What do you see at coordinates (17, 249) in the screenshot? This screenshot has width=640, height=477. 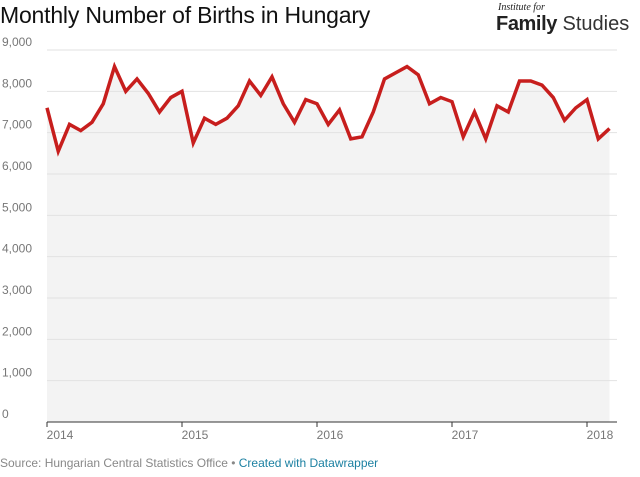 I see `y-tick-label: 4,000` at bounding box center [17, 249].